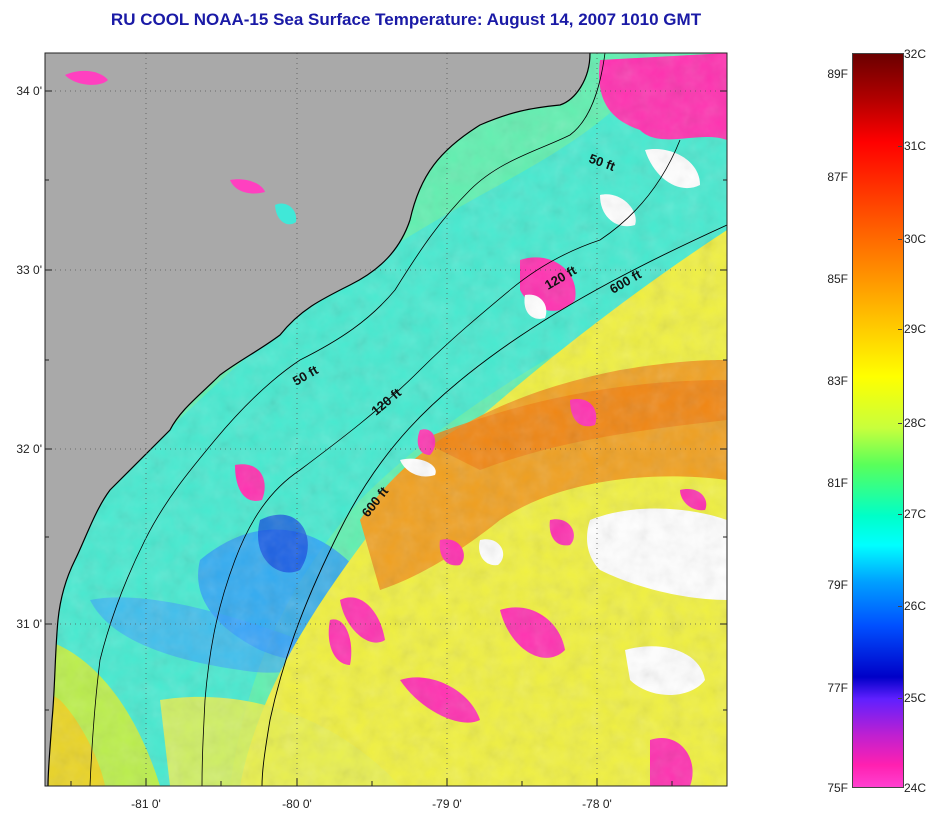 This screenshot has height=817, width=936. Describe the element at coordinates (837, 688) in the screenshot. I see `colorbar-label-fahrenheit: 77F` at that location.